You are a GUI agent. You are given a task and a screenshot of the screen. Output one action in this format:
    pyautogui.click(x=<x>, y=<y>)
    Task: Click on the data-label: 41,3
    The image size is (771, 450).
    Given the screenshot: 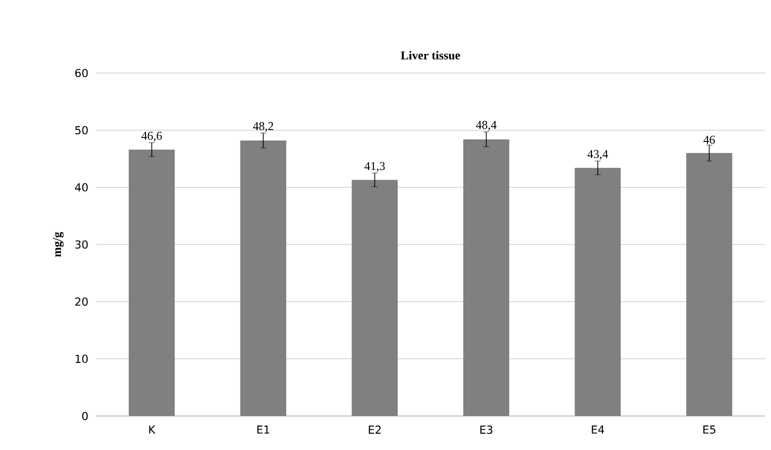 What is the action you would take?
    pyautogui.click(x=374, y=167)
    